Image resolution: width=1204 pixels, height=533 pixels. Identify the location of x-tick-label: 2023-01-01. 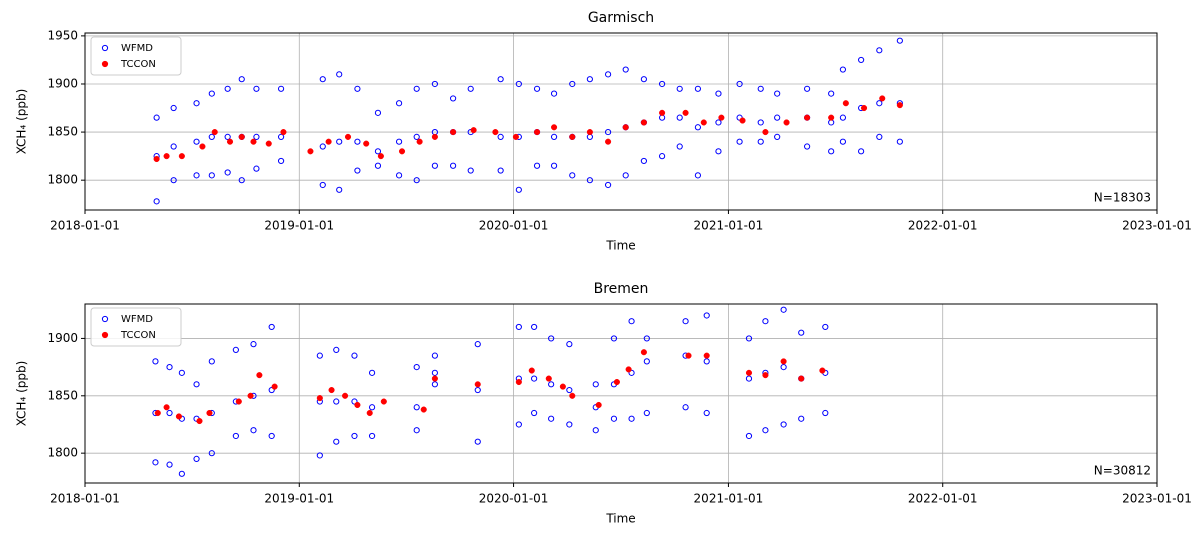
(1157, 226).